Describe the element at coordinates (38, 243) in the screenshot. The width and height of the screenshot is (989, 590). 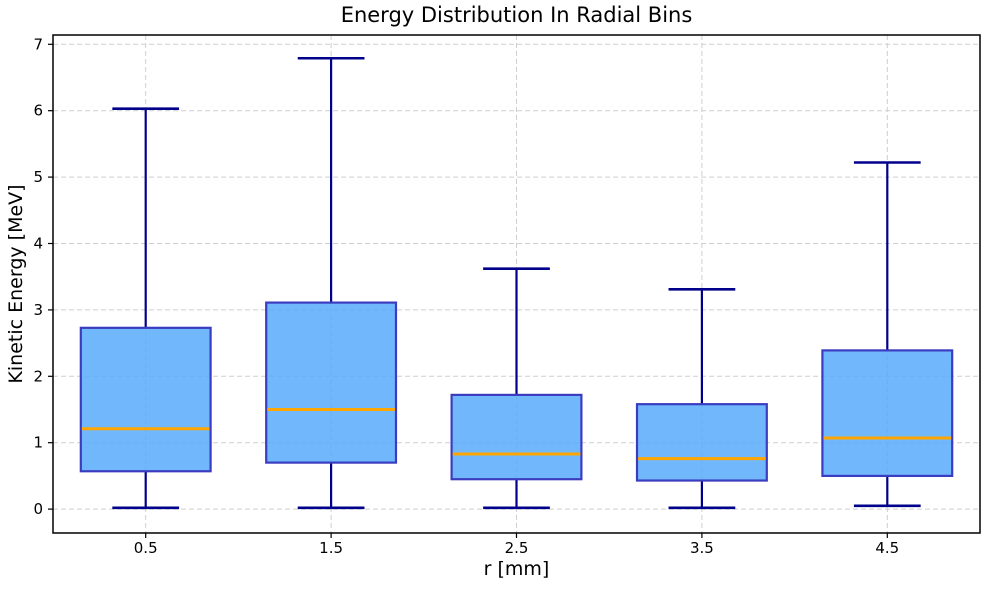
I see `y-tick-label: 4` at that location.